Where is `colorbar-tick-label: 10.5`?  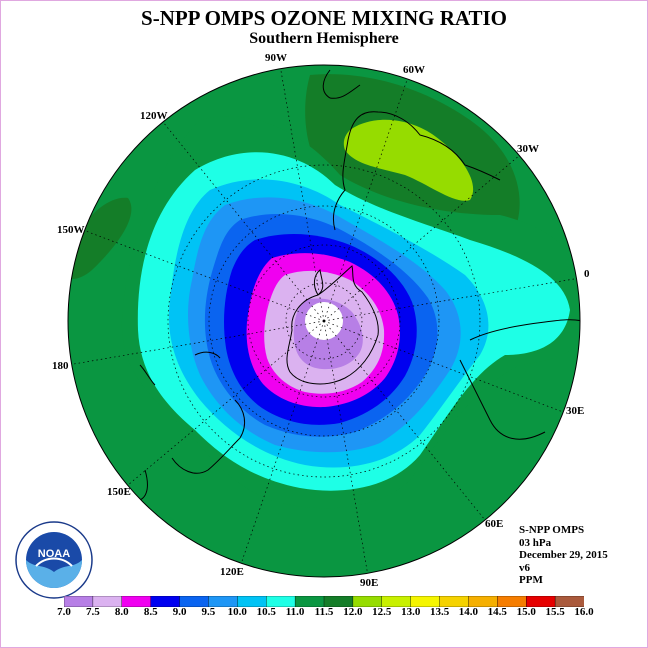
colorbar-tick-label: 10.5 is located at coordinates (266, 612).